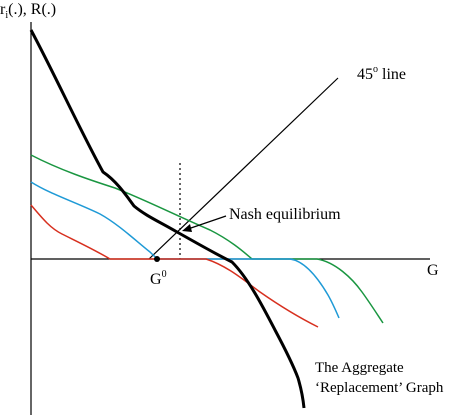 The width and height of the screenshot is (474, 415). Describe the element at coordinates (157, 259) in the screenshot. I see `g0-point` at that location.